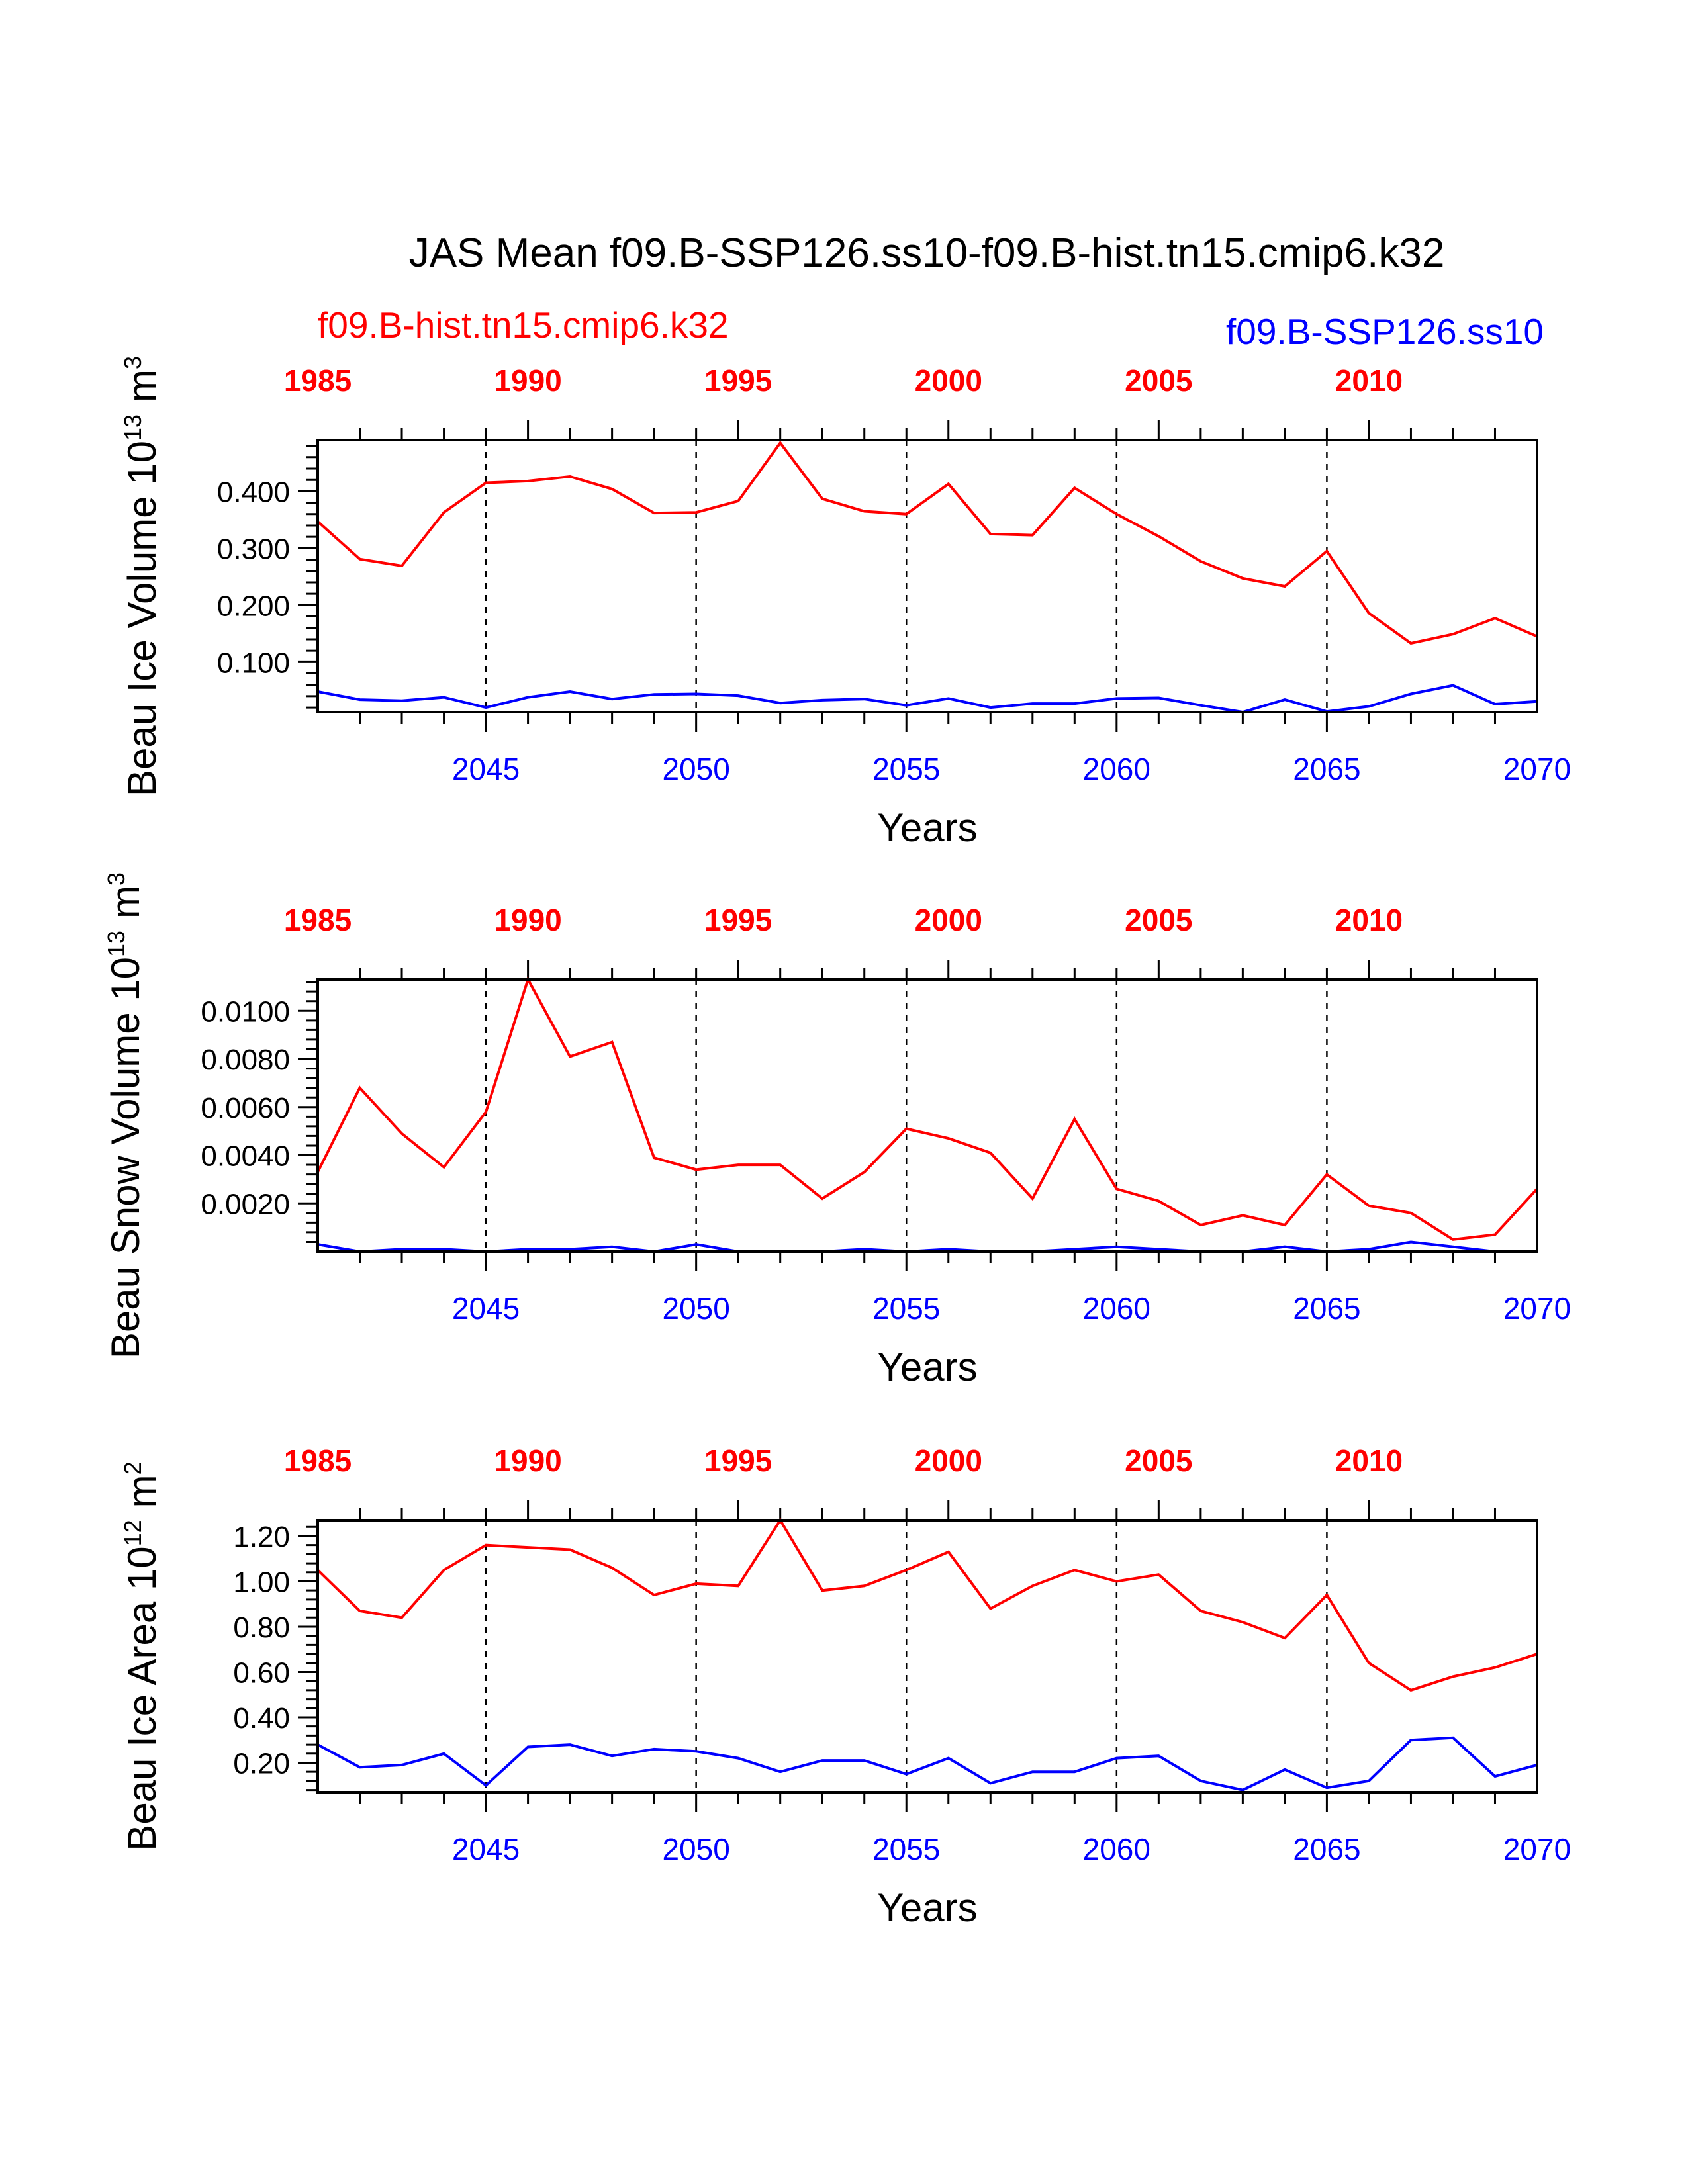  I want to click on y-axis-label: Beau Snow Volume 1013 m3, so click(125, 1115).